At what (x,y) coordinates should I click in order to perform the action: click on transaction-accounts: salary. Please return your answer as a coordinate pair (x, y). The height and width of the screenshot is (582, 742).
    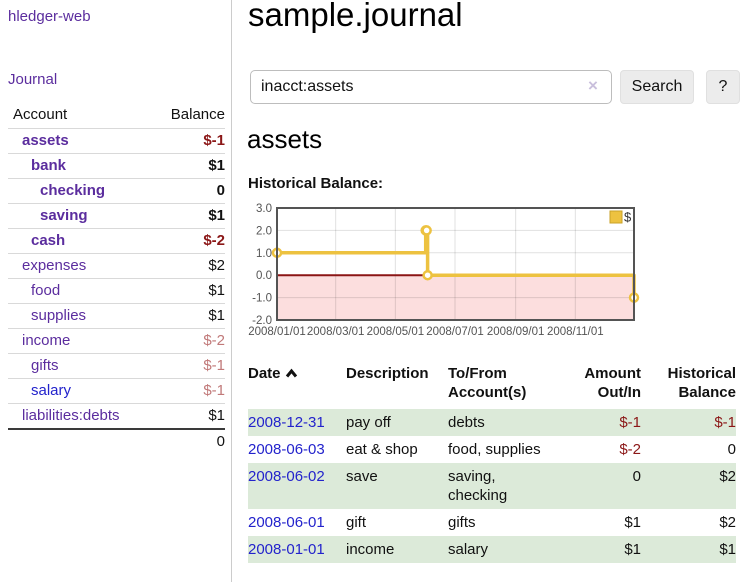
    Looking at the image, I should click on (468, 549).